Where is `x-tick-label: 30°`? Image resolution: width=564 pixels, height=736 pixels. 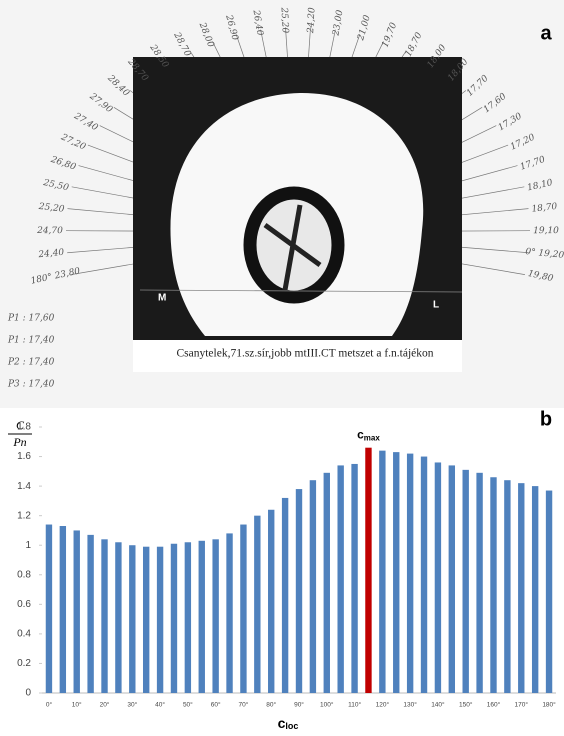
x-tick-label: 30° is located at coordinates (132, 705).